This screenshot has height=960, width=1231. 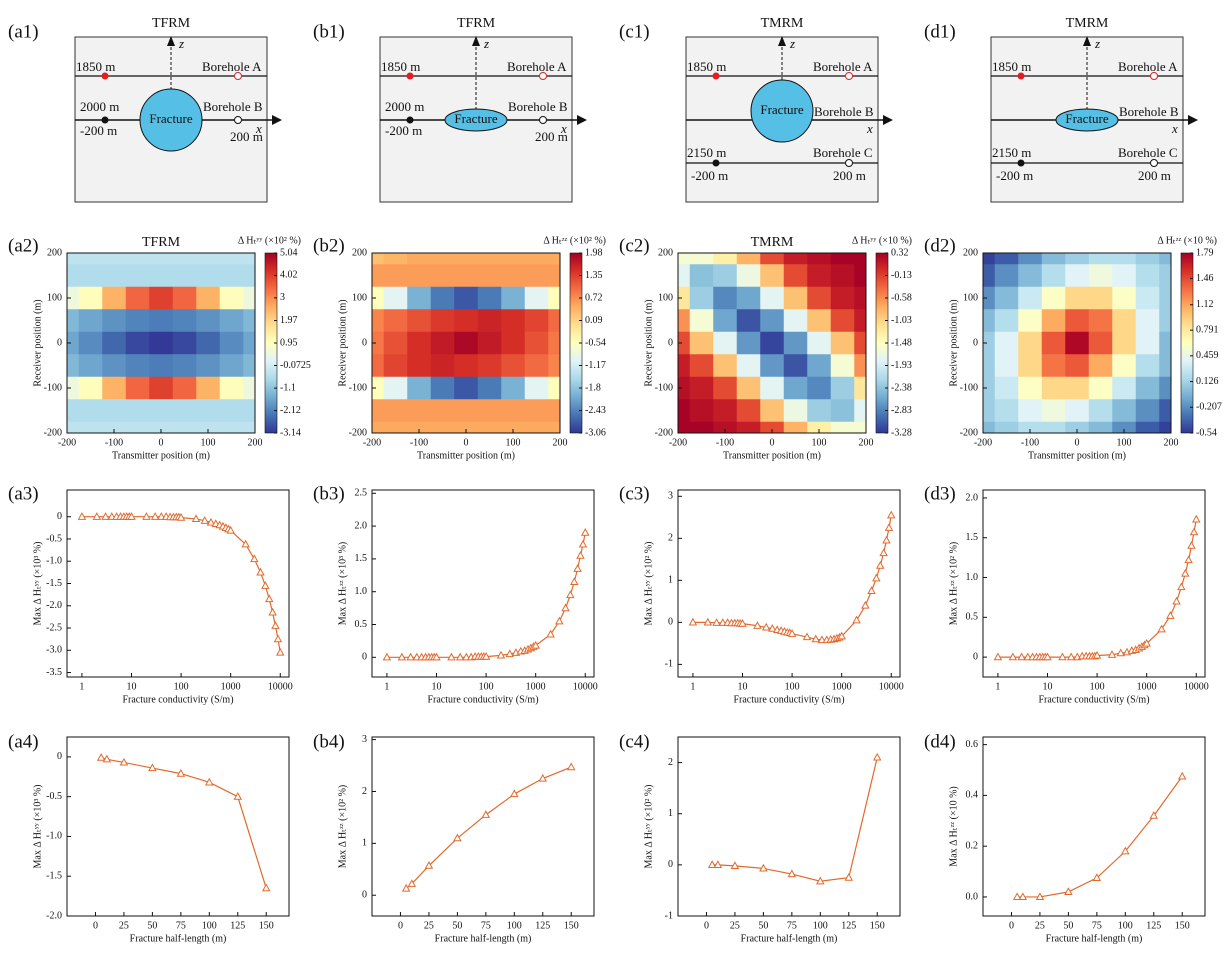 What do you see at coordinates (329, 741) in the screenshot?
I see `panel-label: (b4)` at bounding box center [329, 741].